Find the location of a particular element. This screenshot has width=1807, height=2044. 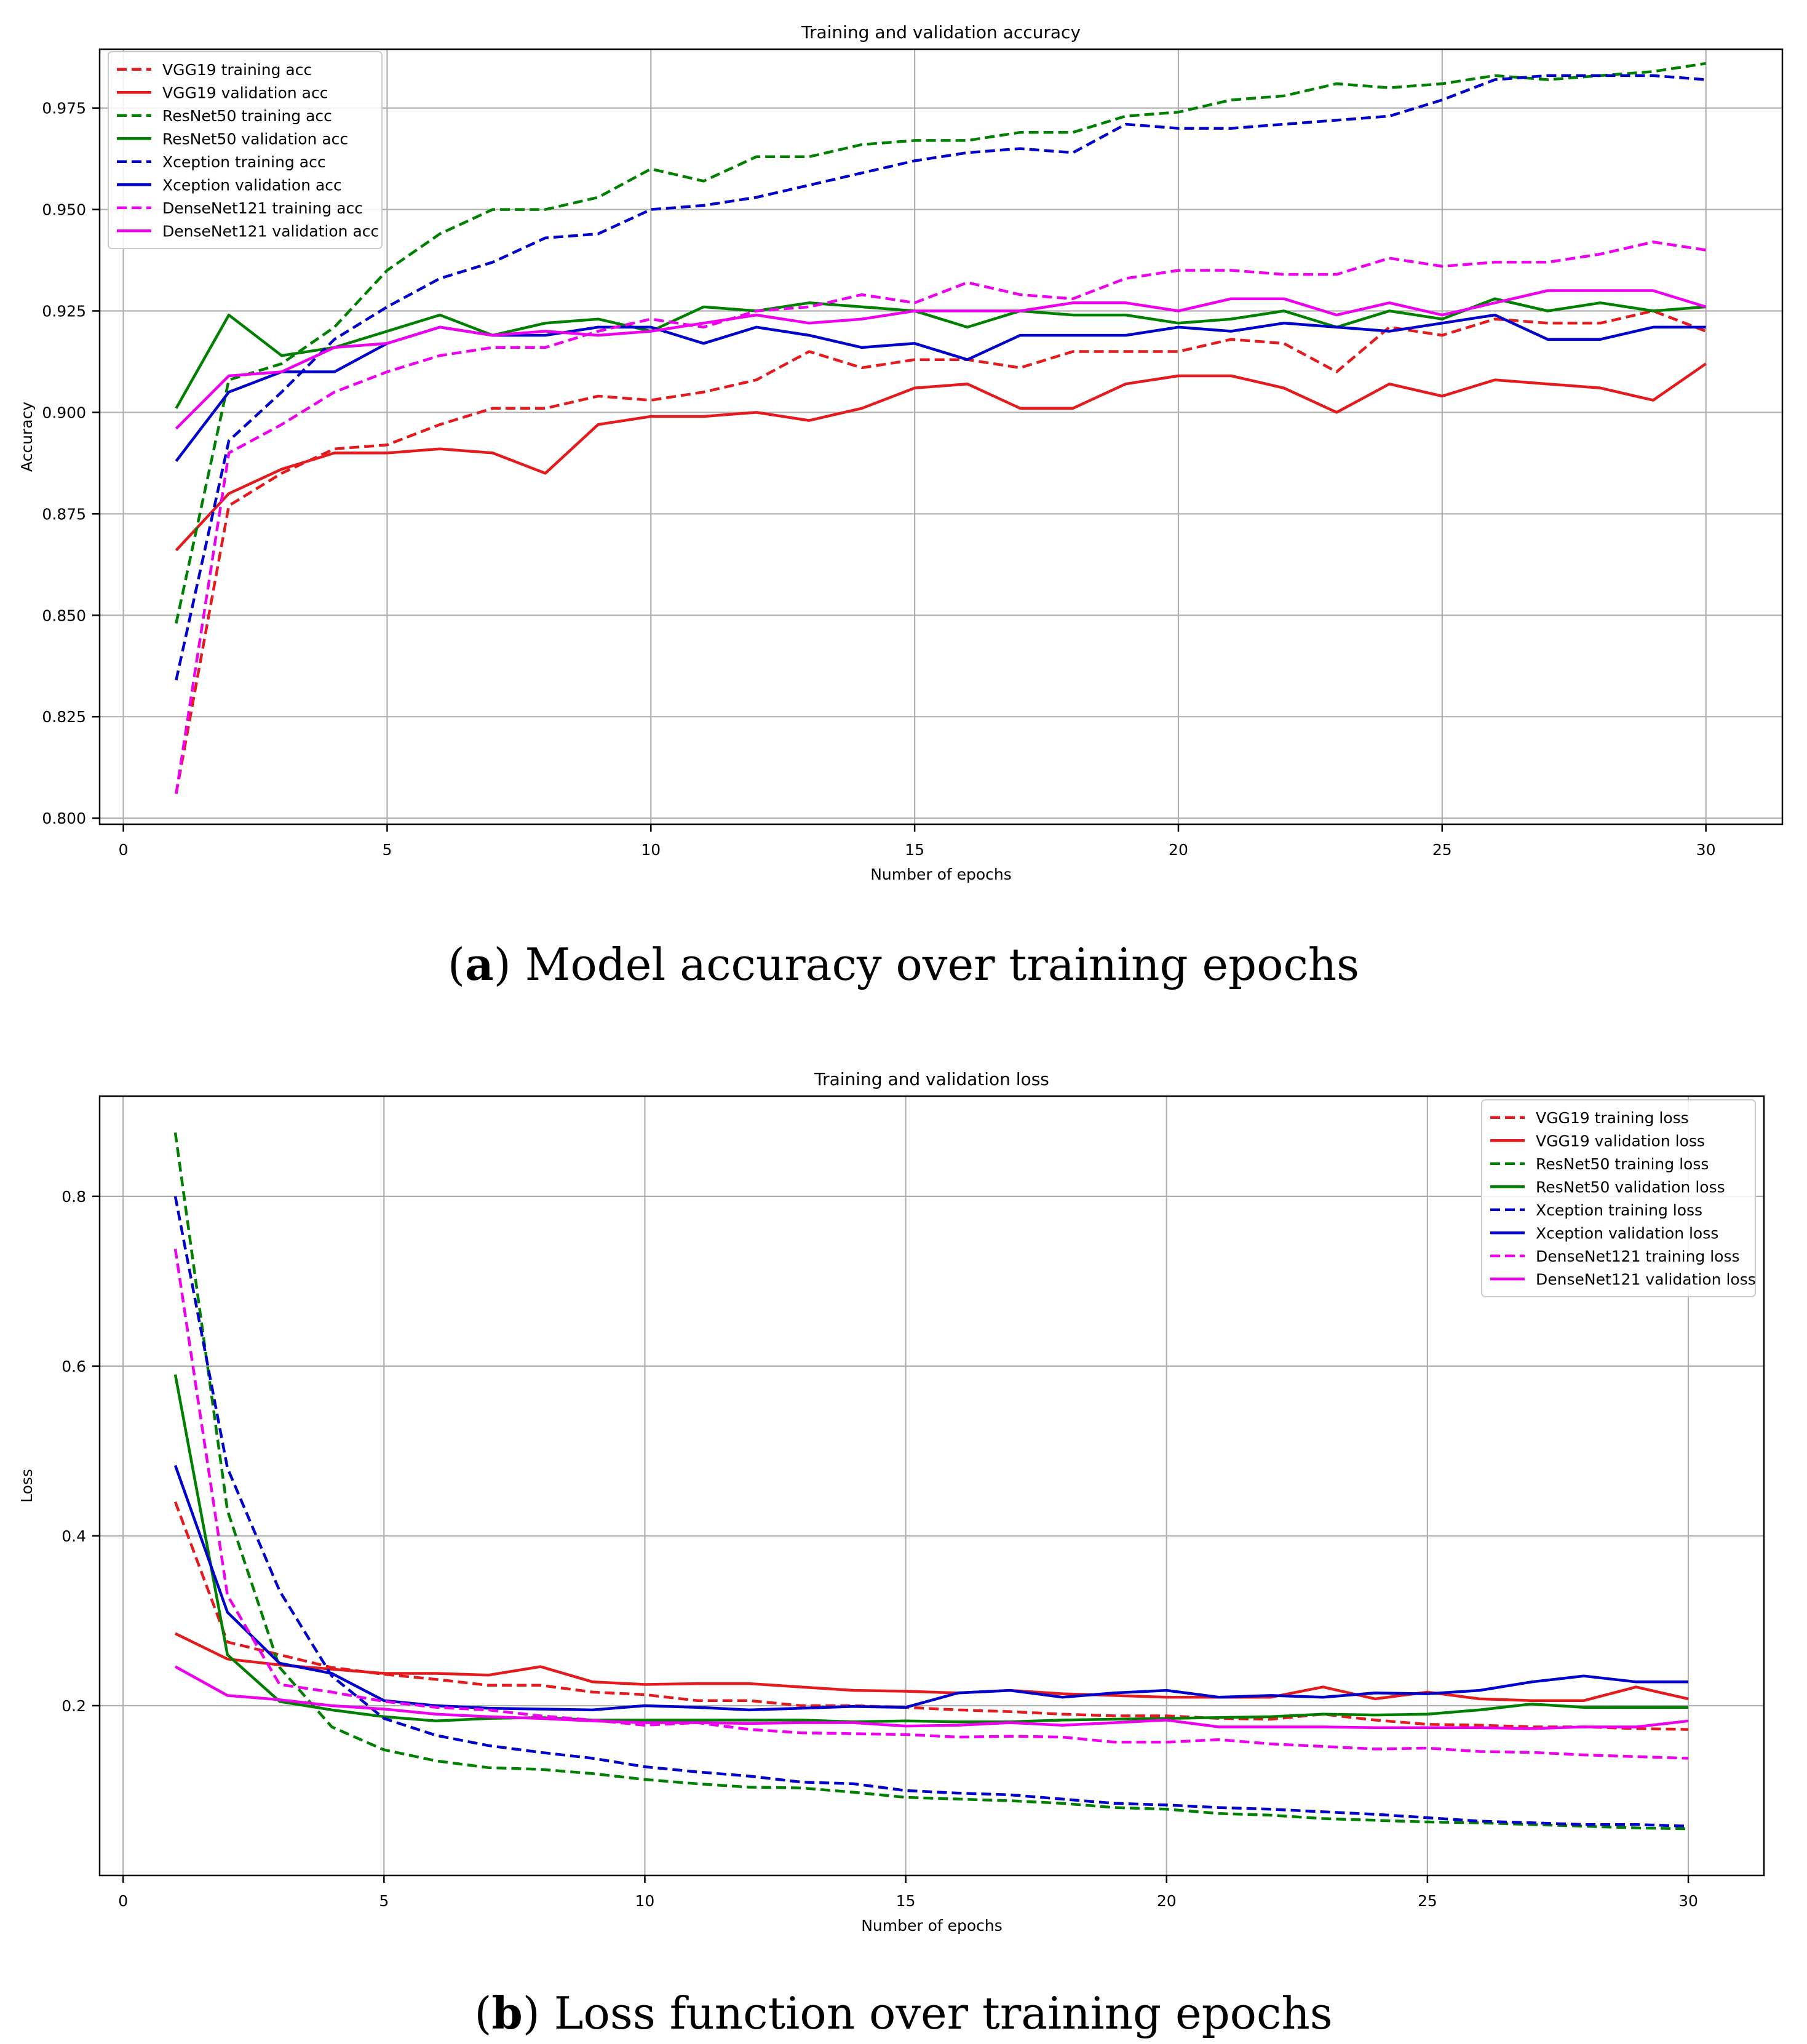

legend-label: DenseNet121 training acc is located at coordinates (262, 208).